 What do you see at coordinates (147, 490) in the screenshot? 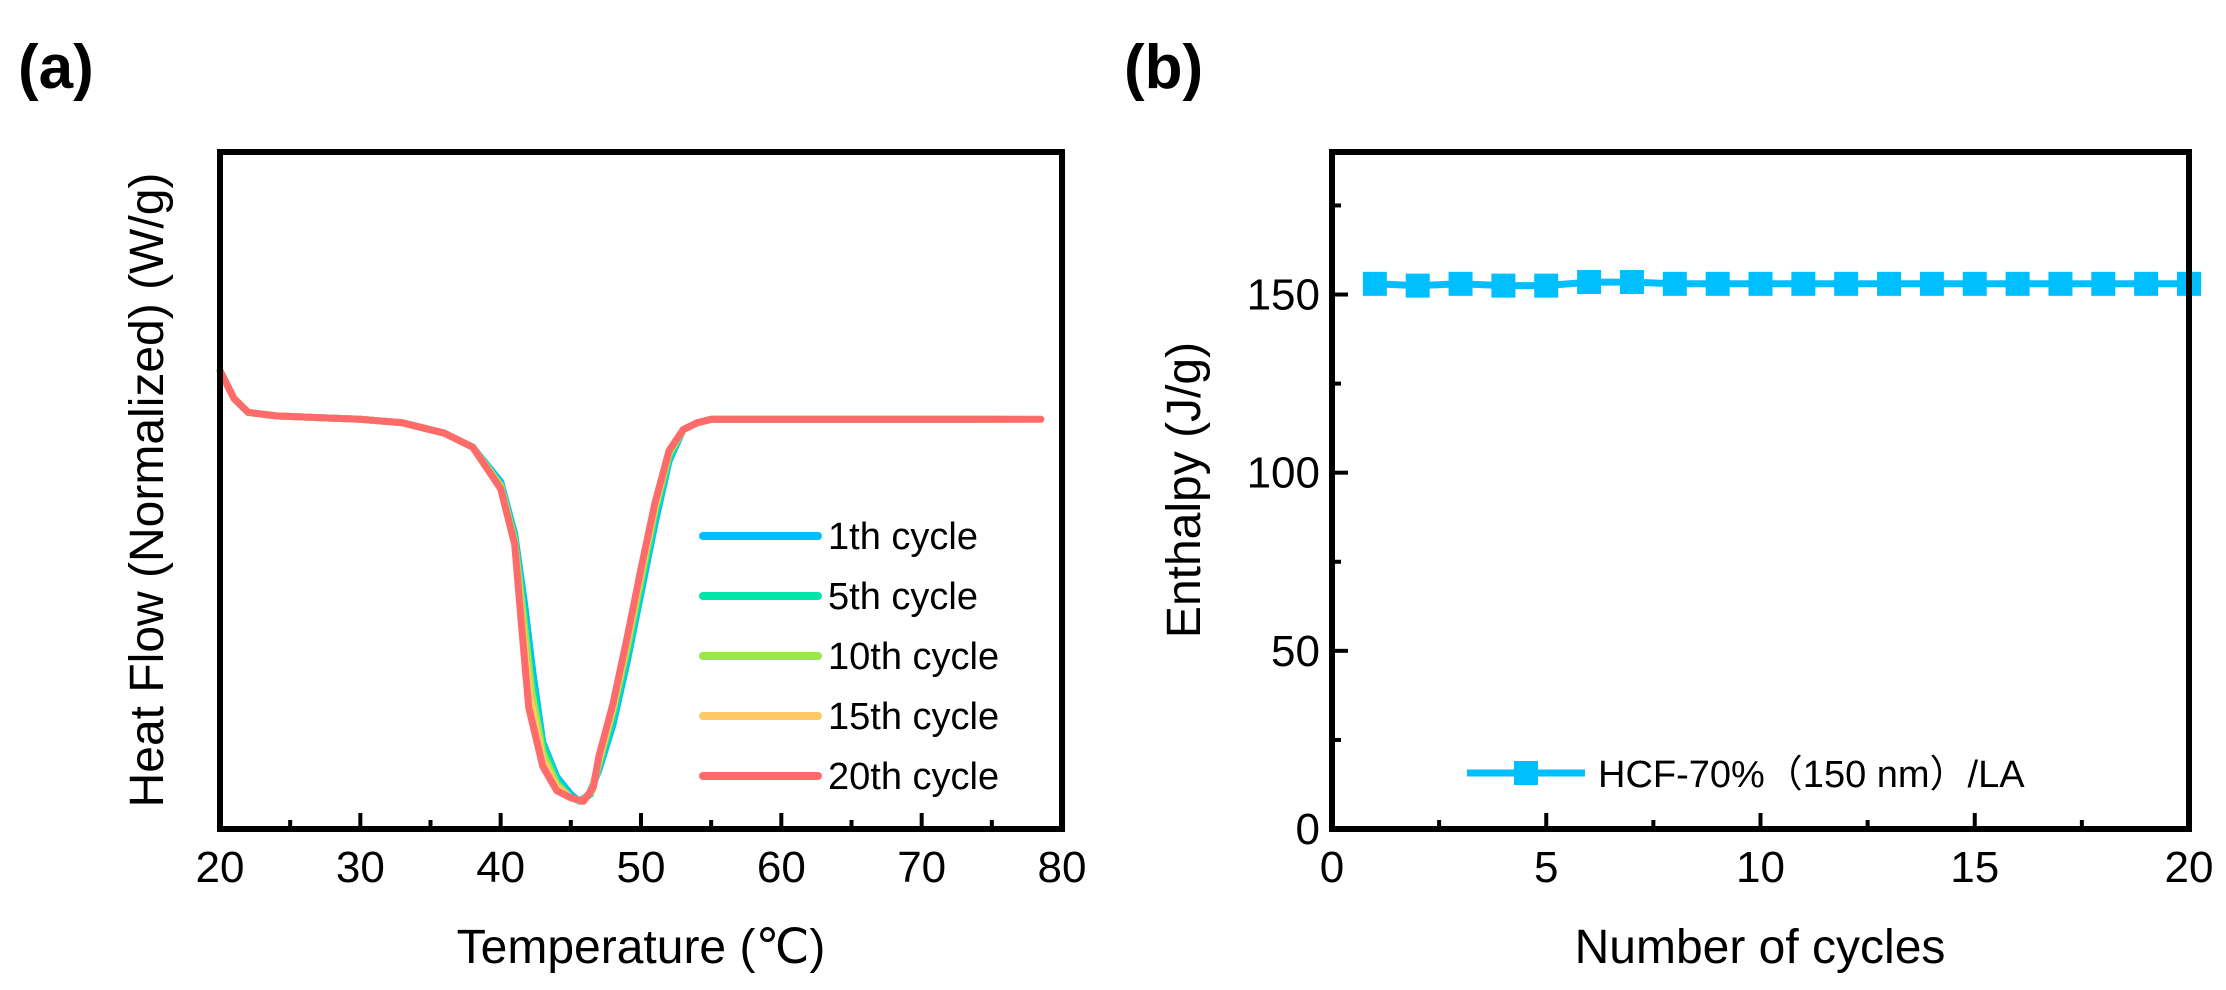
I see `panel-a-y-axis-label: Heat Flow (Normalized) (W/g)` at bounding box center [147, 490].